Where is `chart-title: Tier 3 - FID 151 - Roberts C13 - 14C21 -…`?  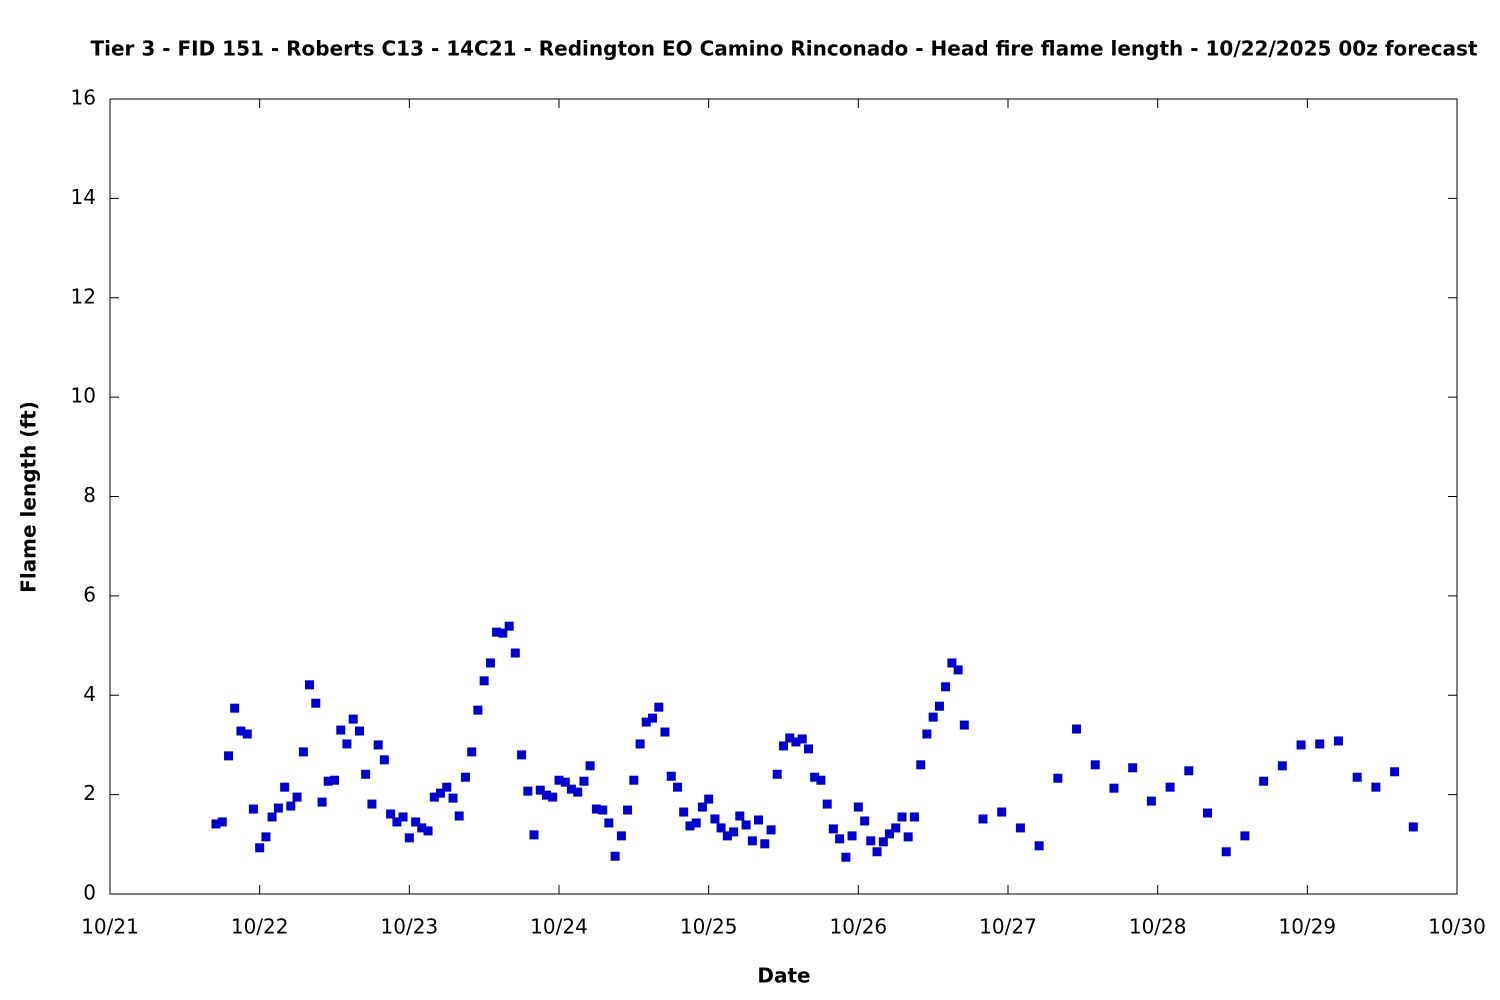
chart-title: Tier 3 - FID 151 - Roberts C13 - 14C21 -… is located at coordinates (783, 49).